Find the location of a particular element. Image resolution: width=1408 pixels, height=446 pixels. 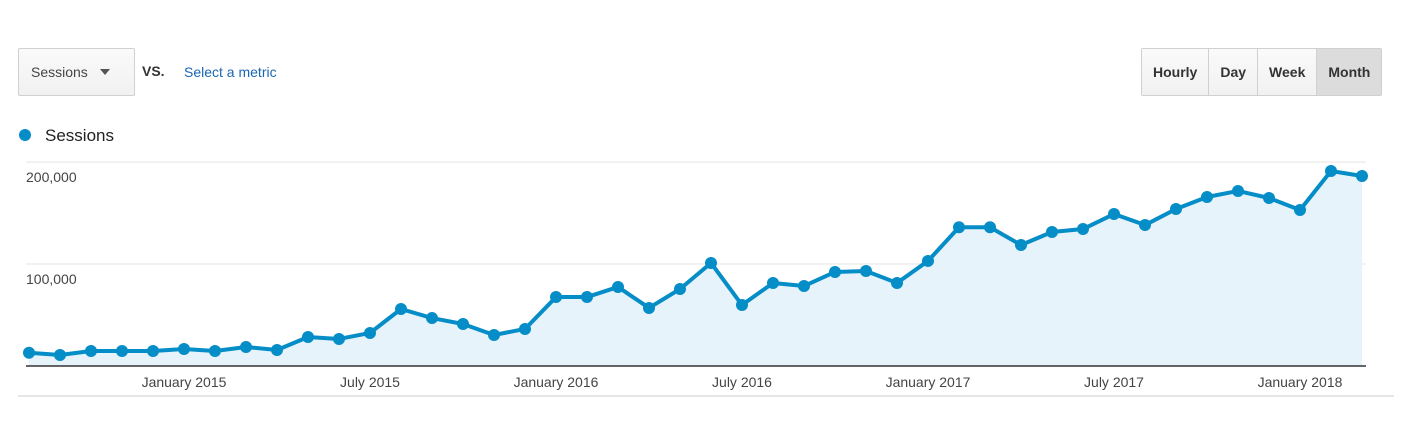

select-metric-link: Select a metric is located at coordinates (230, 72).